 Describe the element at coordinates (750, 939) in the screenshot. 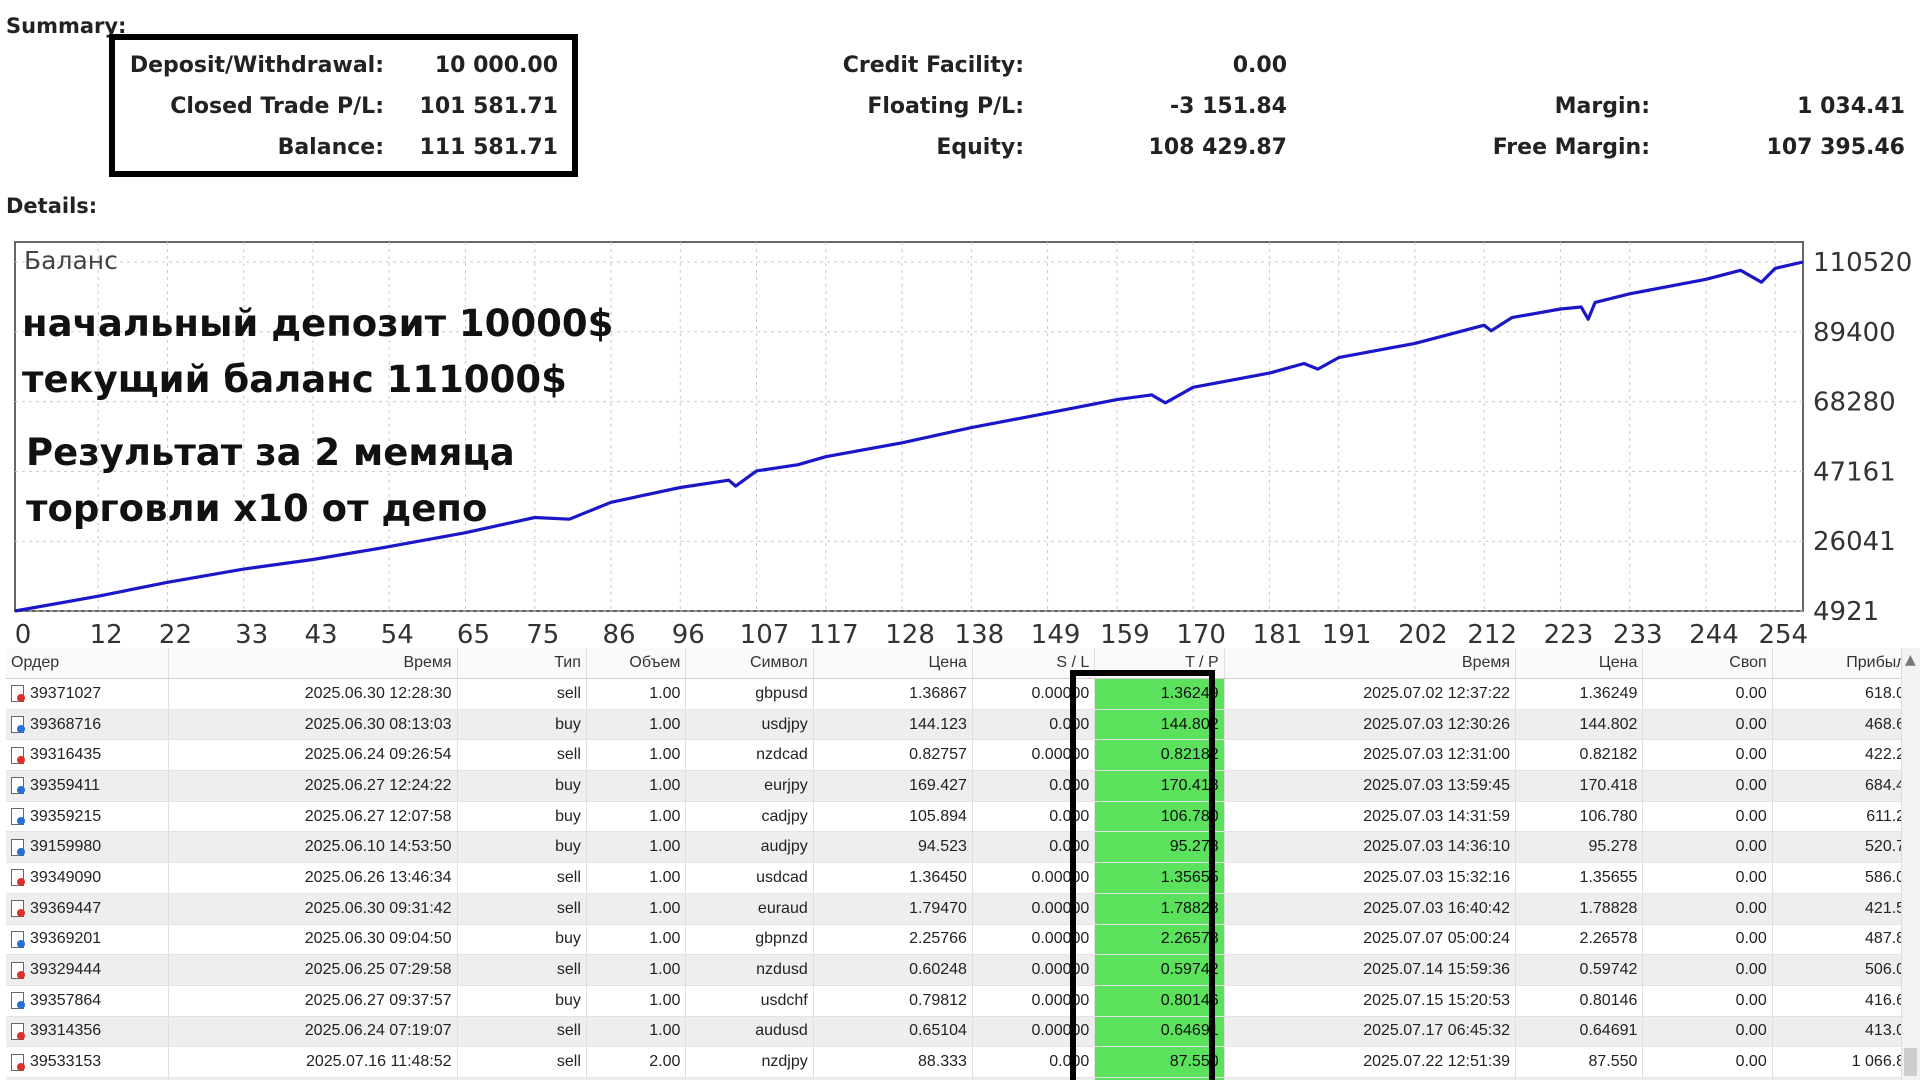

I see `cell-symbol: gbpnzd` at that location.